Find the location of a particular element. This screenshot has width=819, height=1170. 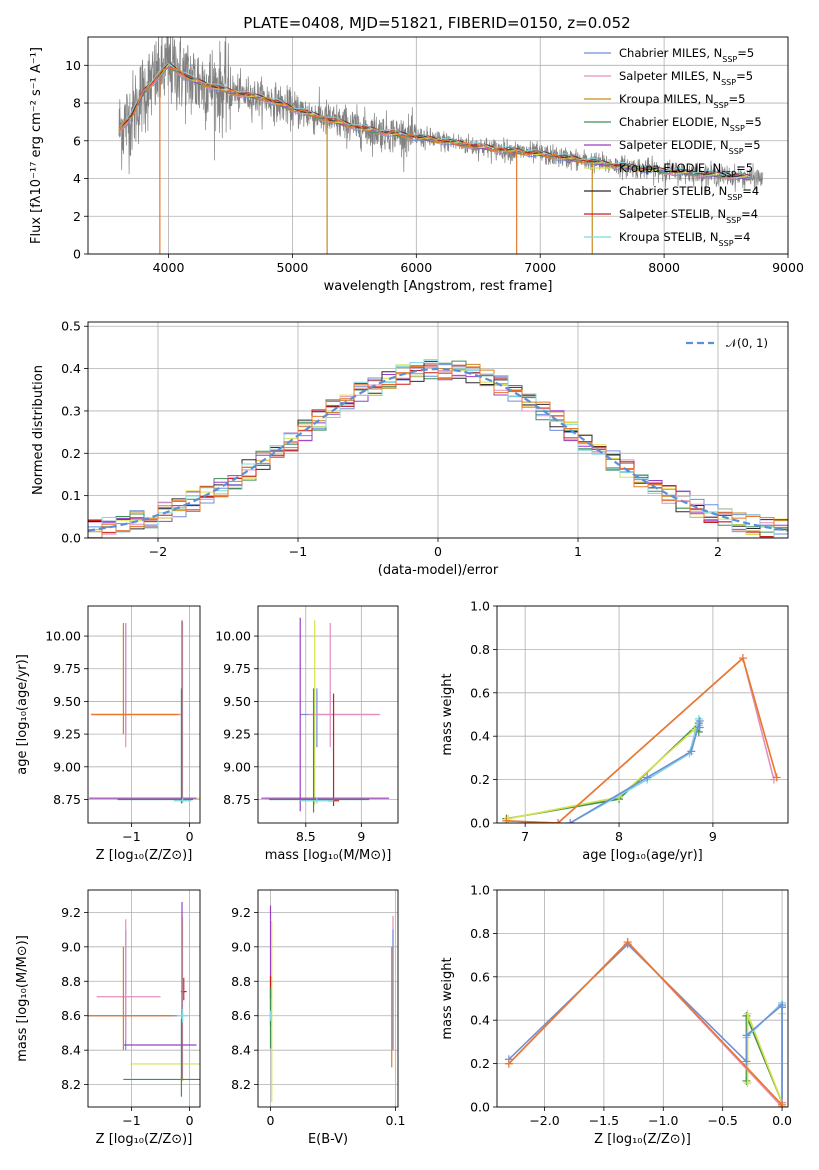

y-tick-label: 9.75 is located at coordinates (67, 668).